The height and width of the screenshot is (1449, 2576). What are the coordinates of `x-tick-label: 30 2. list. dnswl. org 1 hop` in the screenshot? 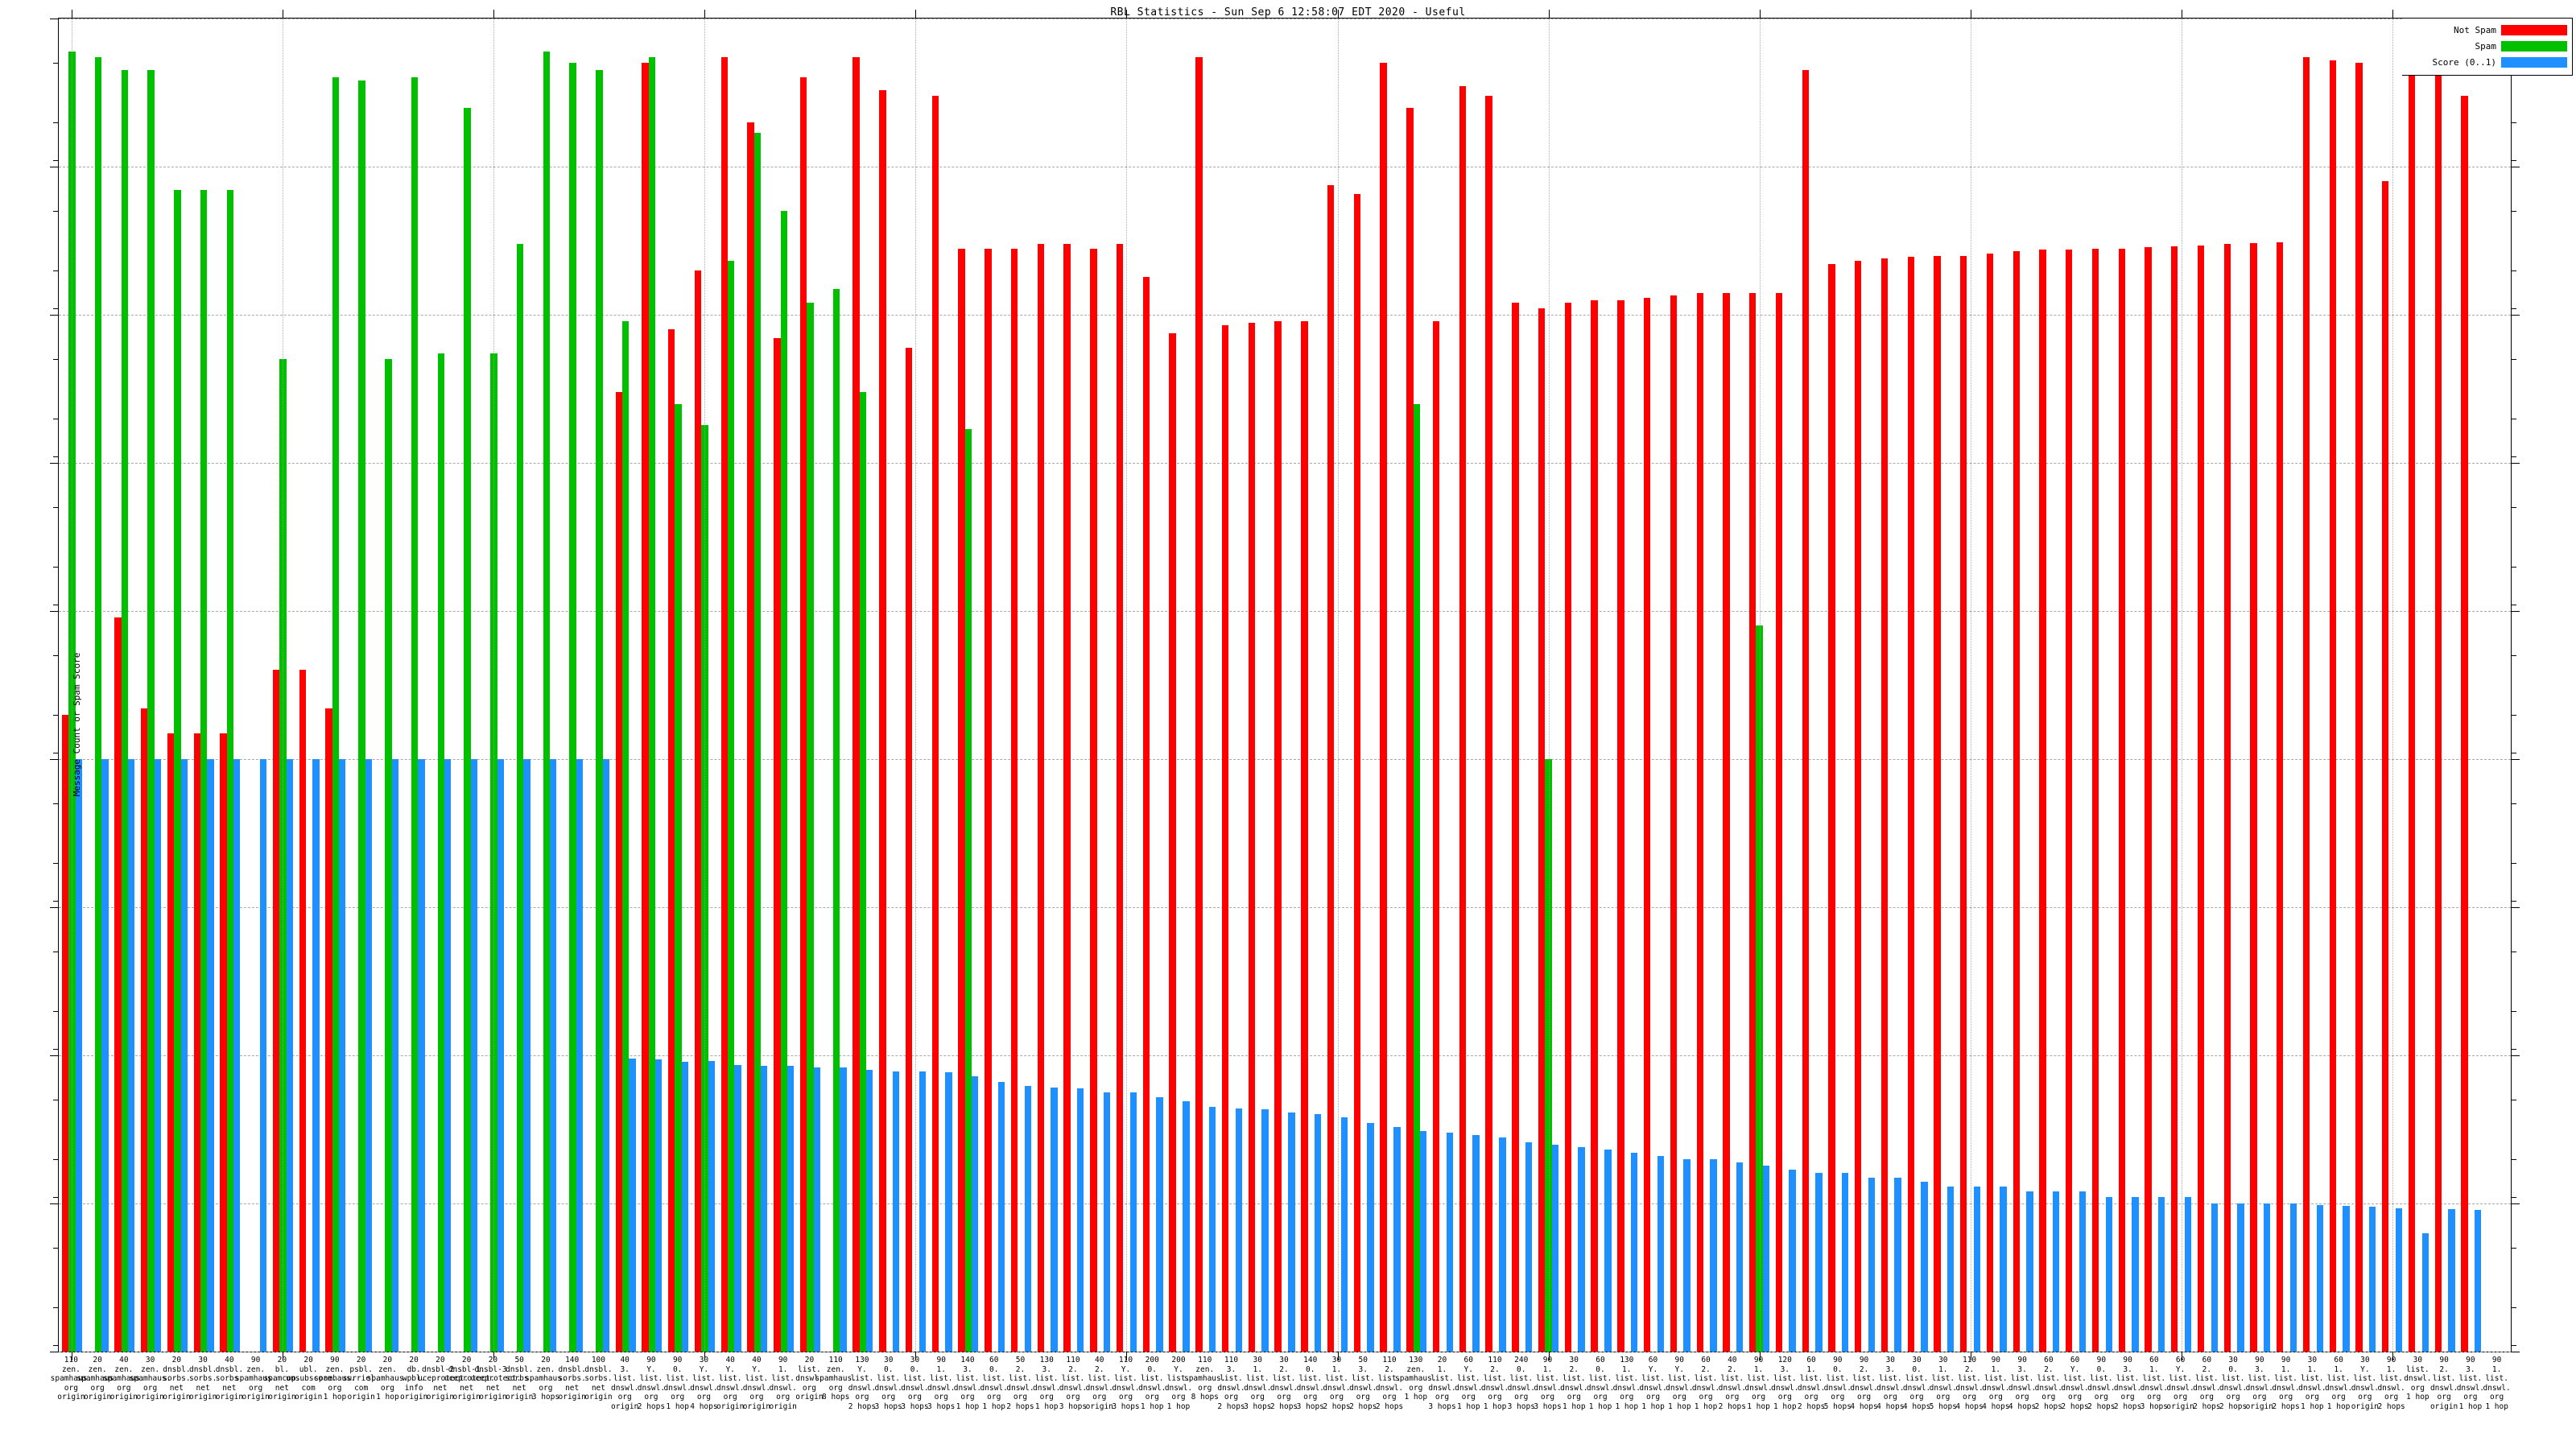 It's located at (1574, 1383).